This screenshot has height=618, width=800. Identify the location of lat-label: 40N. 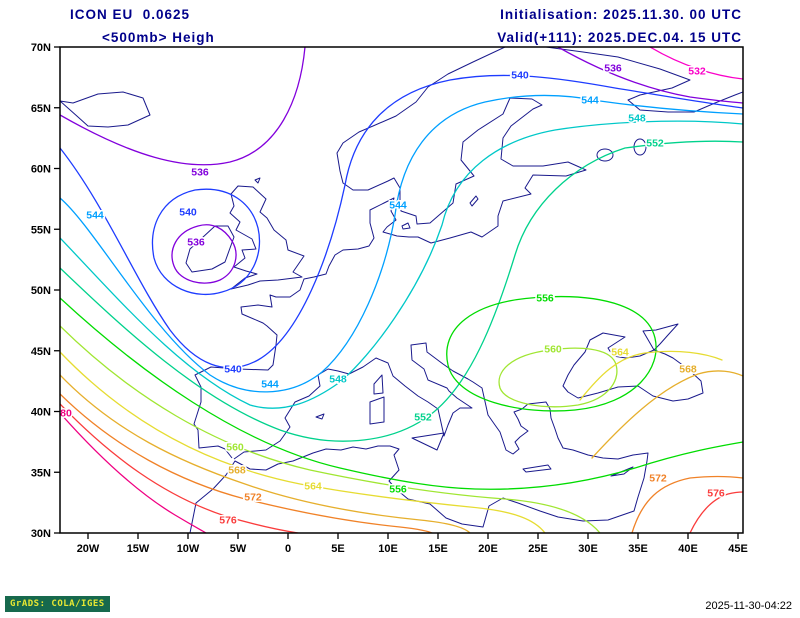
(41, 413).